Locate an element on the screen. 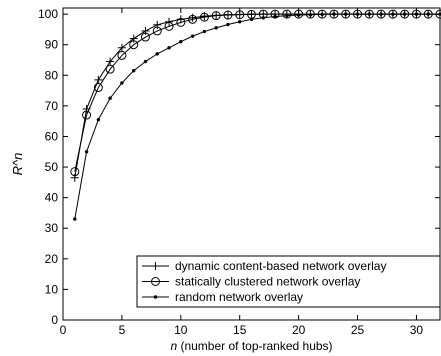 The width and height of the screenshot is (441, 356). y-tick-label: 60 is located at coordinates (52, 136).